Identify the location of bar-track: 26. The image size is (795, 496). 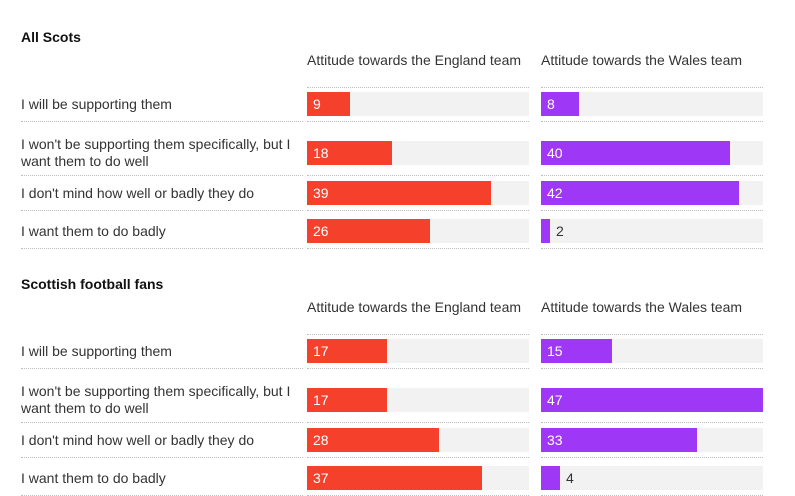
(418, 231).